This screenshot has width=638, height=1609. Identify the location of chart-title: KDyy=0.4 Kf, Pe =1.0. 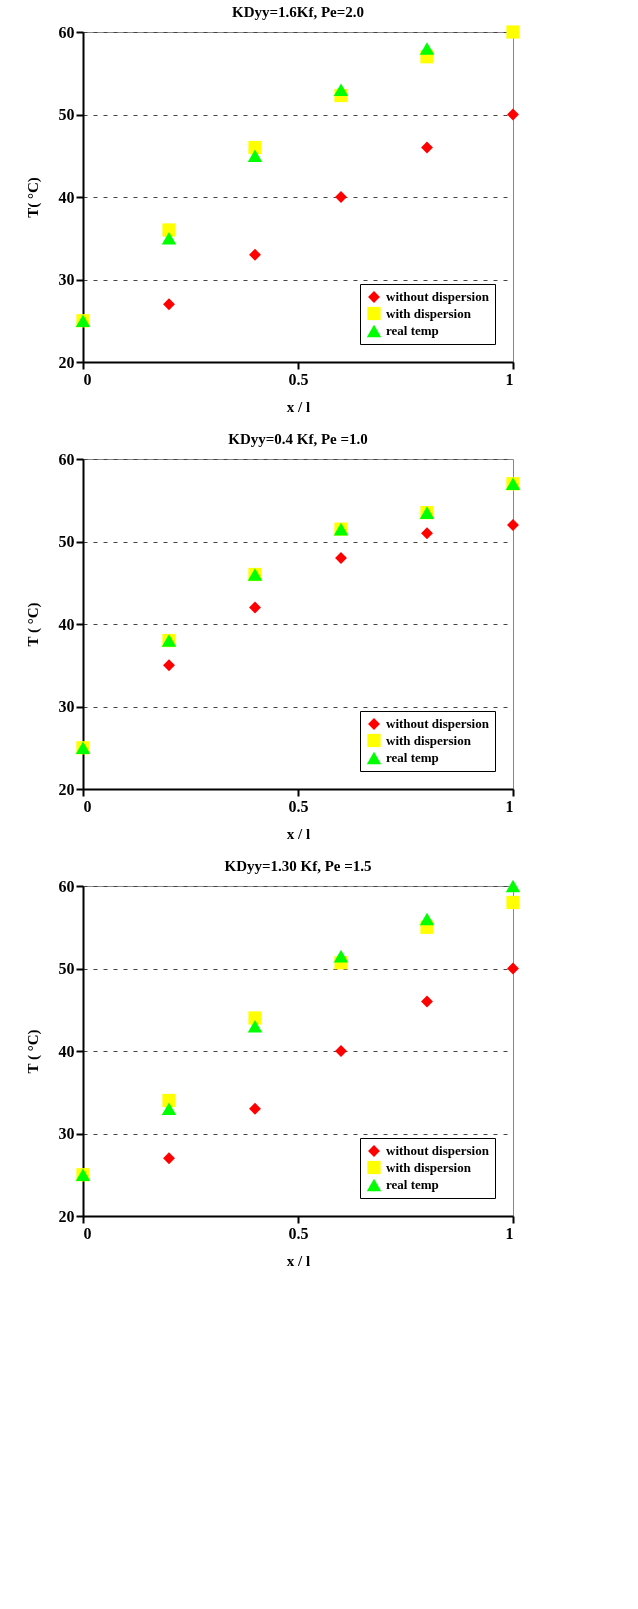
(298, 439).